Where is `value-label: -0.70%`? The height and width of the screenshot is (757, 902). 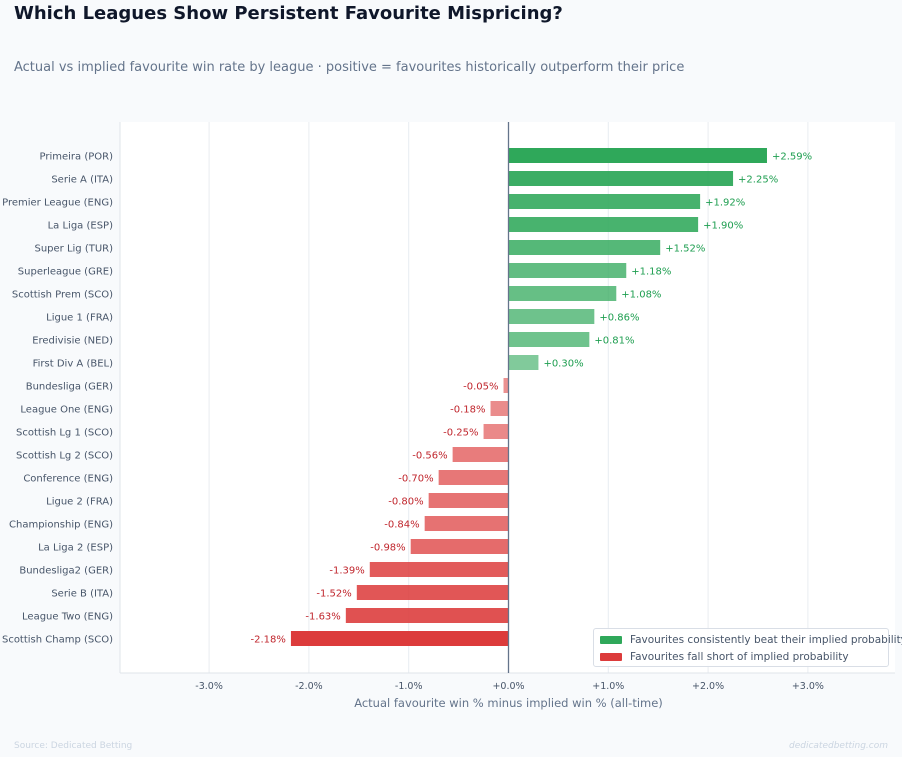 value-label: -0.70% is located at coordinates (415, 479).